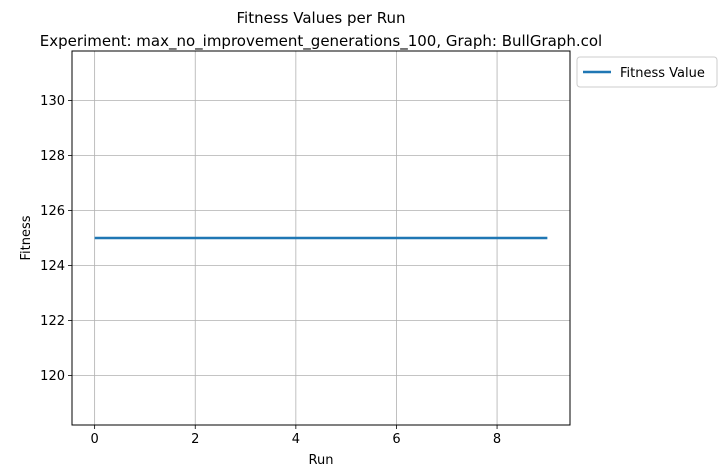 This screenshot has height=476, width=726. What do you see at coordinates (497, 439) in the screenshot?
I see `x-tick-label: 8` at bounding box center [497, 439].